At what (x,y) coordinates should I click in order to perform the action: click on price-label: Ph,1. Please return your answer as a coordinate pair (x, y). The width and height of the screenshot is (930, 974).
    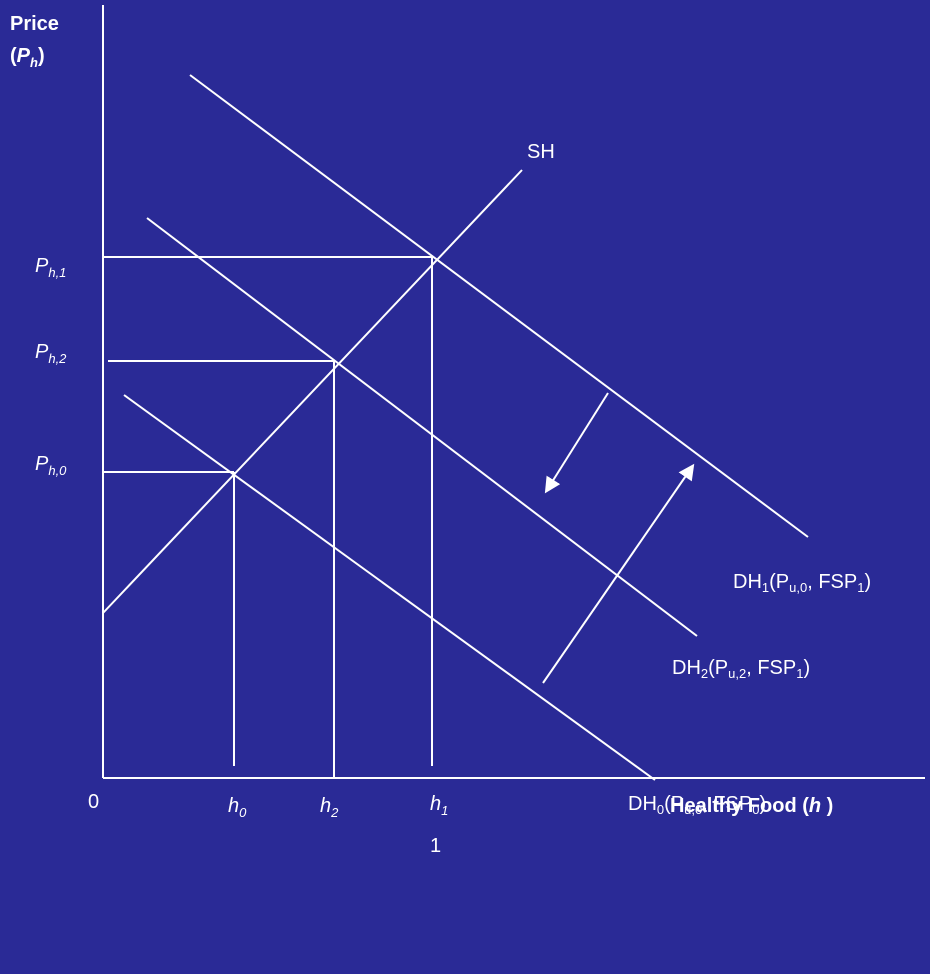
    Looking at the image, I should click on (50, 267).